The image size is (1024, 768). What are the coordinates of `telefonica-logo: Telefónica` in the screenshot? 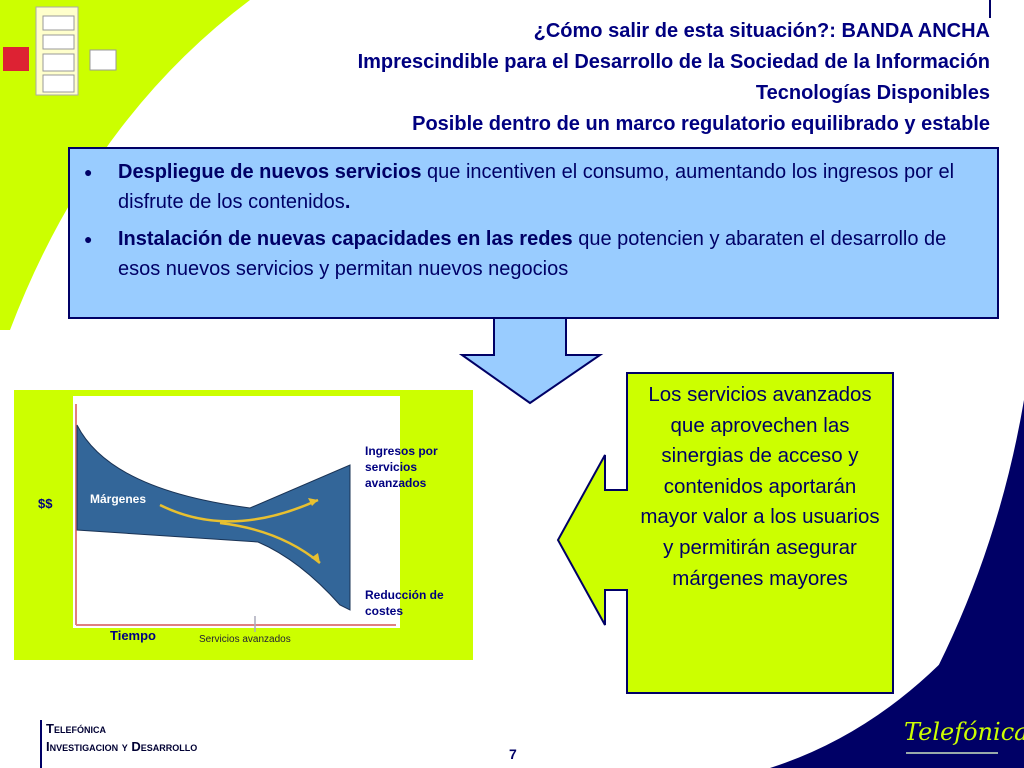 It's located at (964, 732).